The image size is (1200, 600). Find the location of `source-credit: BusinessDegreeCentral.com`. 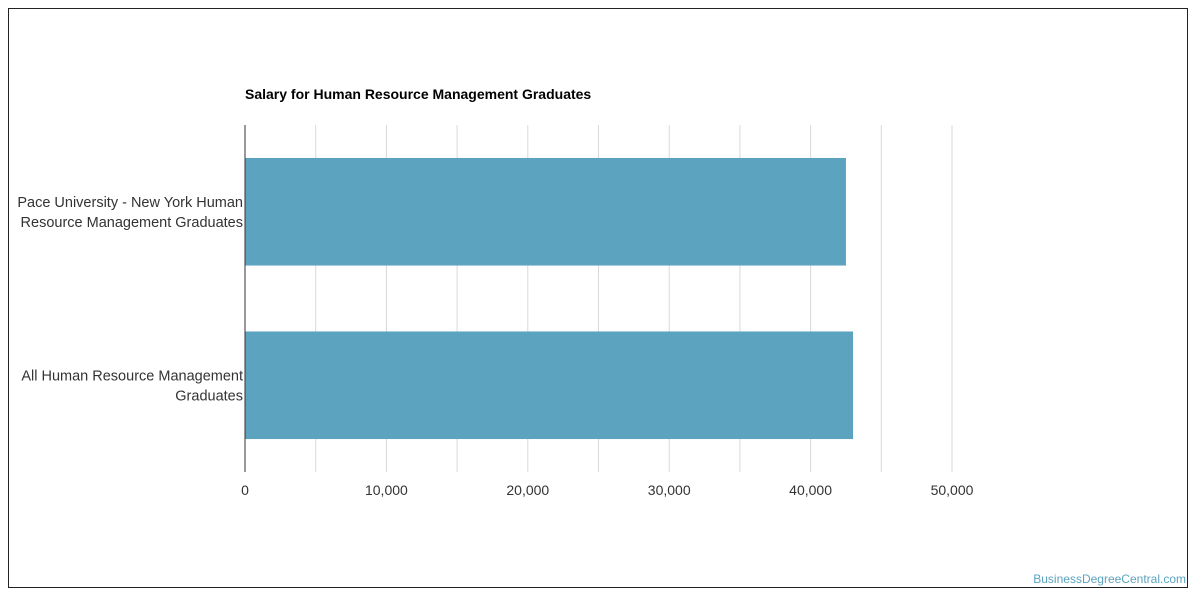

source-credit: BusinessDegreeCentral.com is located at coordinates (1109, 579).